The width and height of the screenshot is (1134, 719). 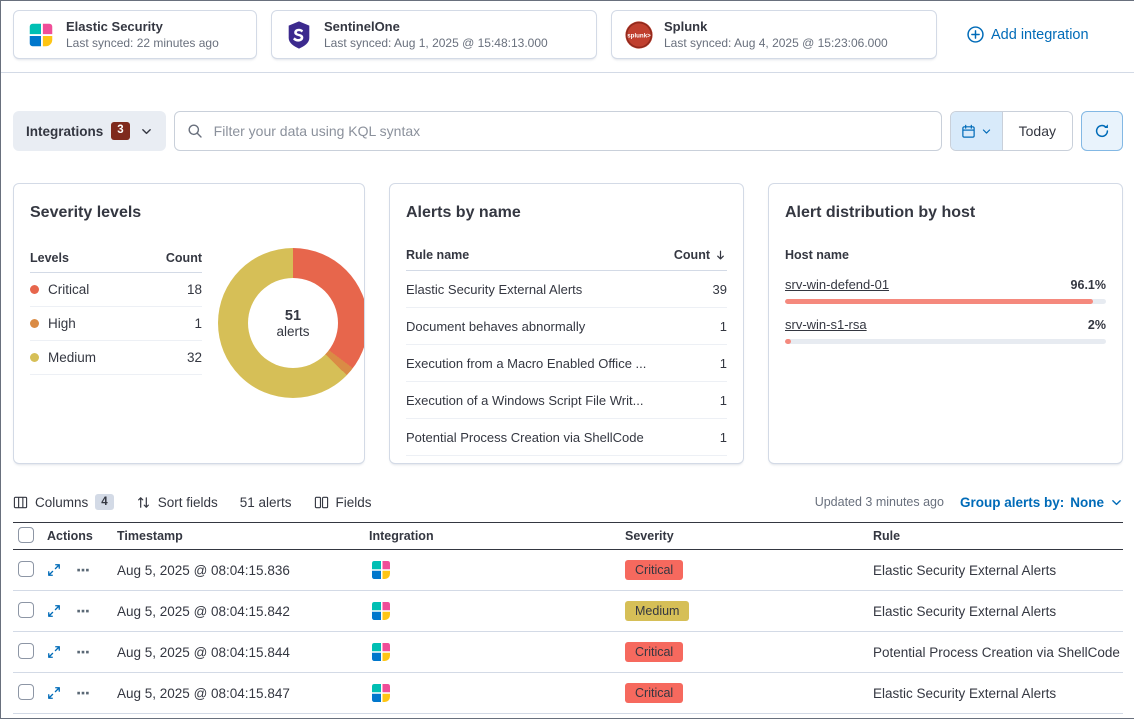 I want to click on severity-dot, so click(x=34, y=289).